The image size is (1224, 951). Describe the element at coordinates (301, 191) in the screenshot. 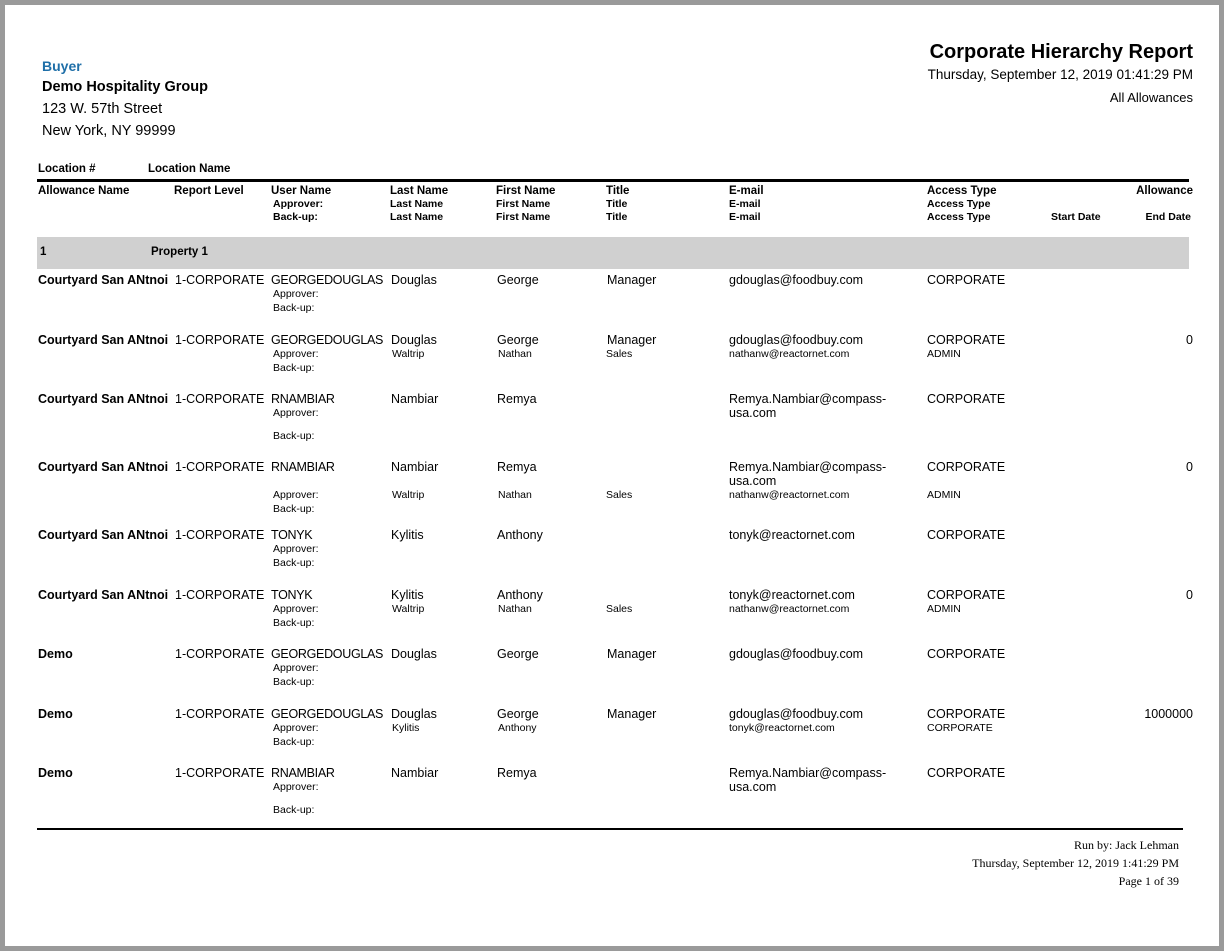

I see `col-user-name: User Name` at that location.